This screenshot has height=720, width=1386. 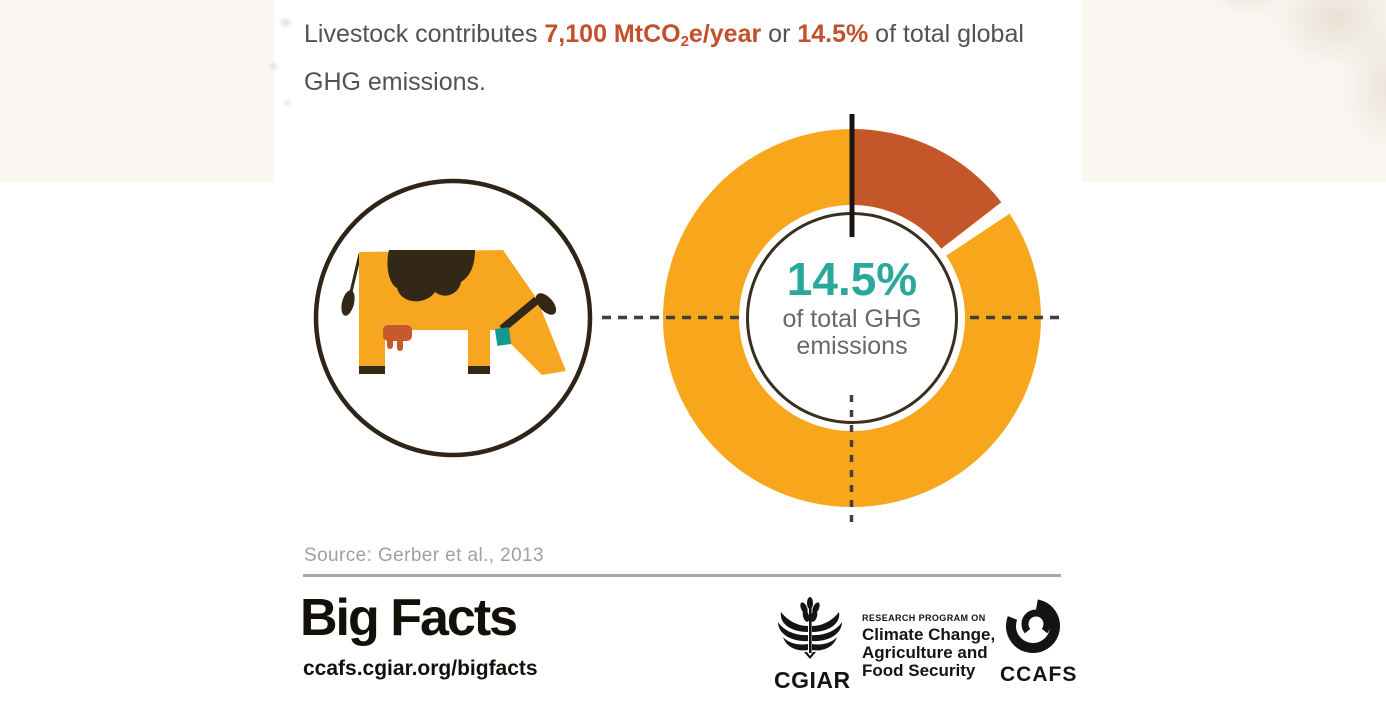 I want to click on ccafs-swirl-icon, so click(x=1033, y=626).